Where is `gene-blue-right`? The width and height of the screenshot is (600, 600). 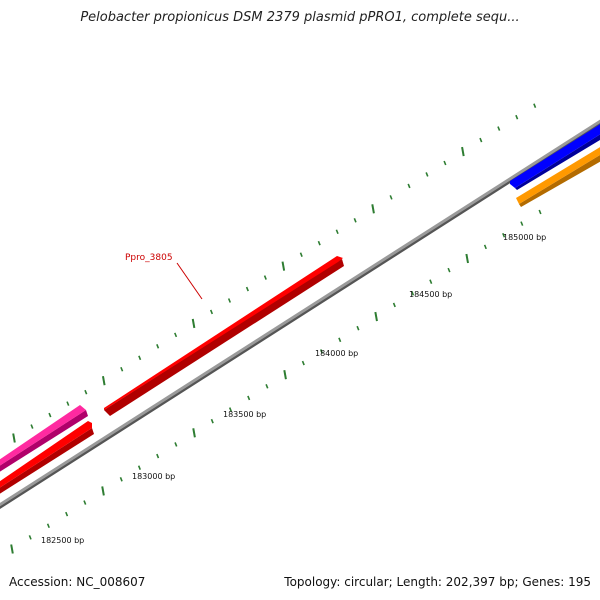 gene-blue-right is located at coordinates (555, 154).